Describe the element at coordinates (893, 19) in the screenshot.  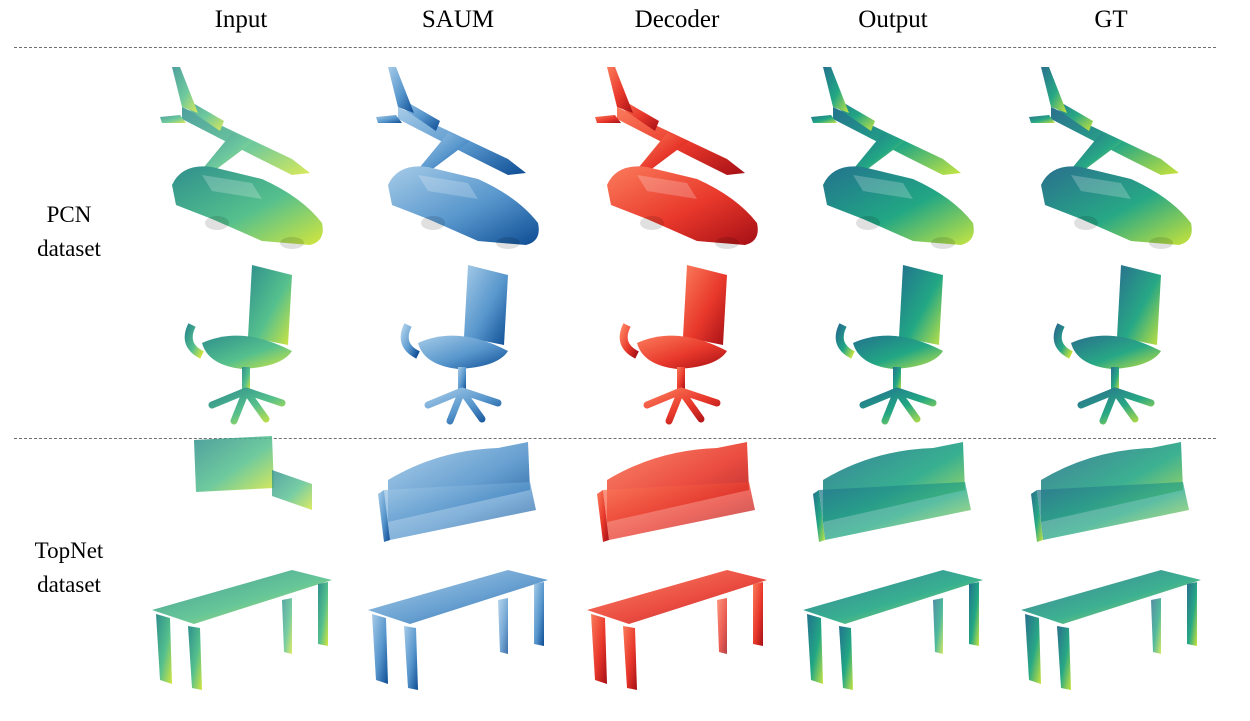
I see `column-header-output: Output` at that location.